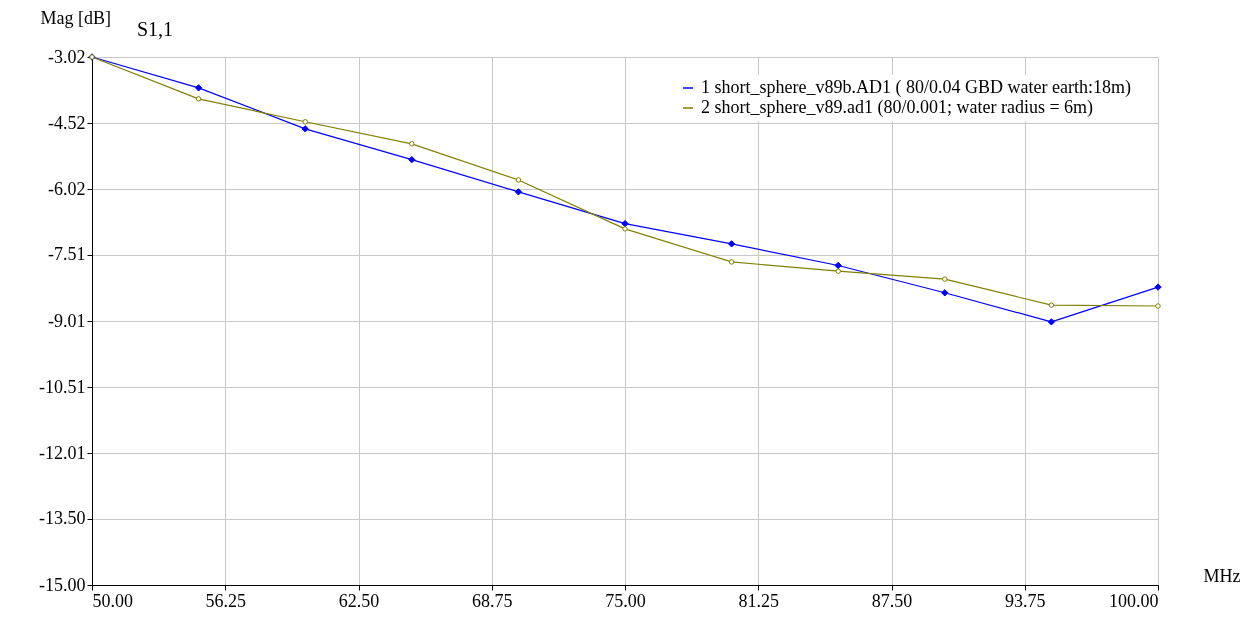  Describe the element at coordinates (225, 600) in the screenshot. I see `x-tick-label: 56.25` at that location.